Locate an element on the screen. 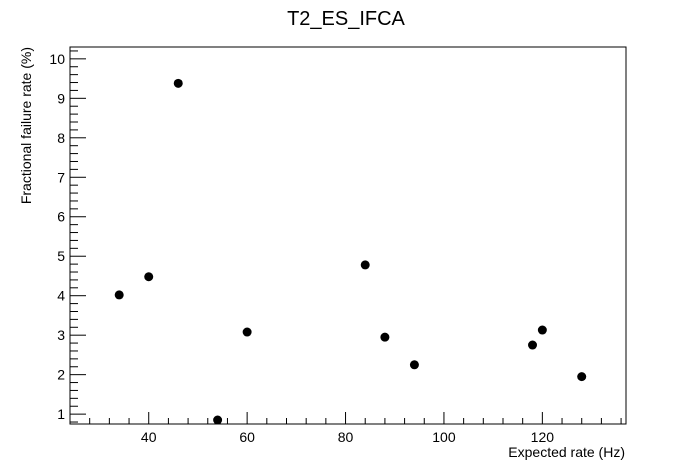 The width and height of the screenshot is (696, 472). y-tick-label: 1 is located at coordinates (61, 414).